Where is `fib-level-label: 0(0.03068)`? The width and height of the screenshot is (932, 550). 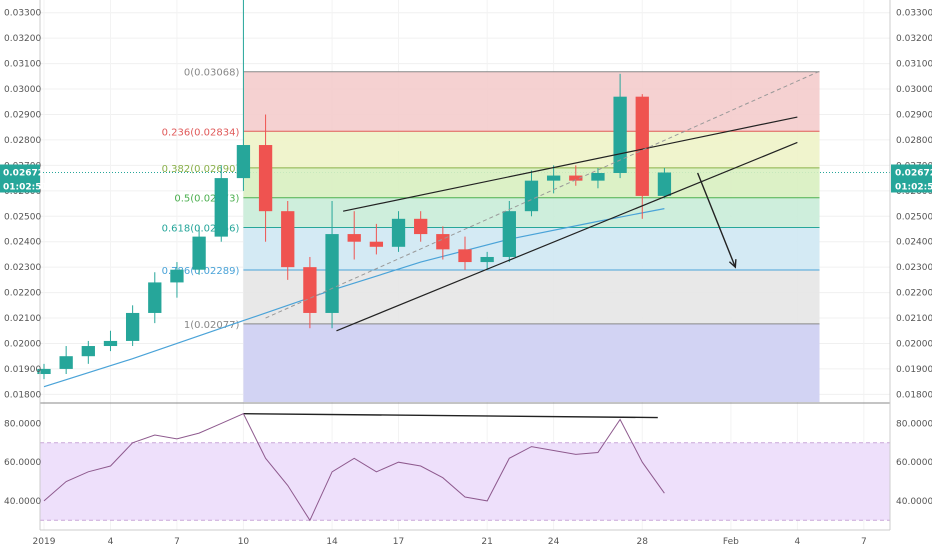 fib-level-label: 0(0.03068) is located at coordinates (212, 73).